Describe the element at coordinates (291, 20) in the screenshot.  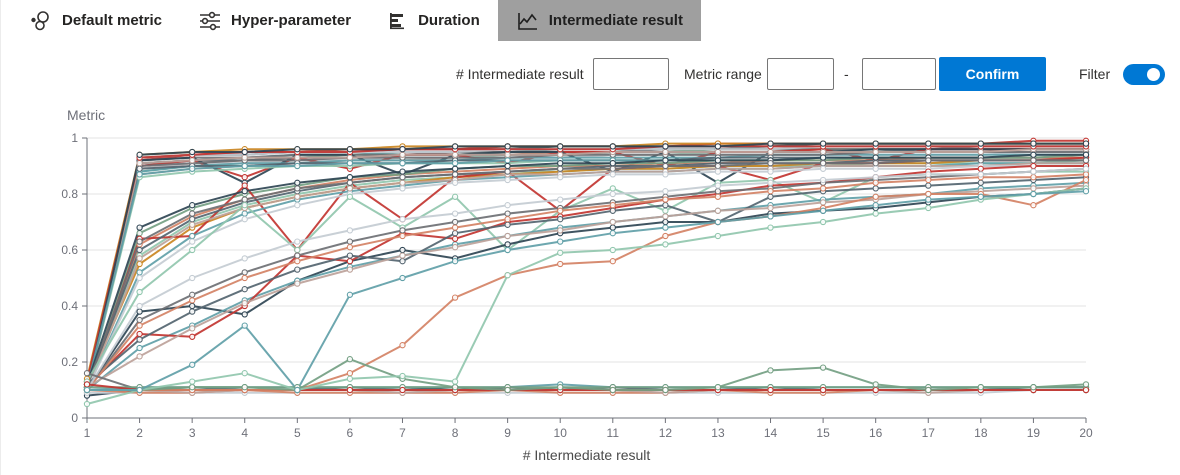
I see `tab-label: Hyper-parameter` at that location.